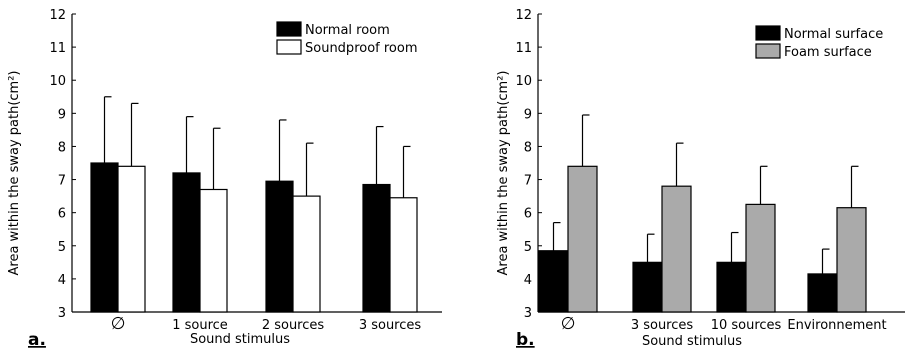 Image resolution: width=909 pixels, height=353 pixels. What do you see at coordinates (293, 325) in the screenshot?
I see `x-tick-label: 2 sources` at bounding box center [293, 325].